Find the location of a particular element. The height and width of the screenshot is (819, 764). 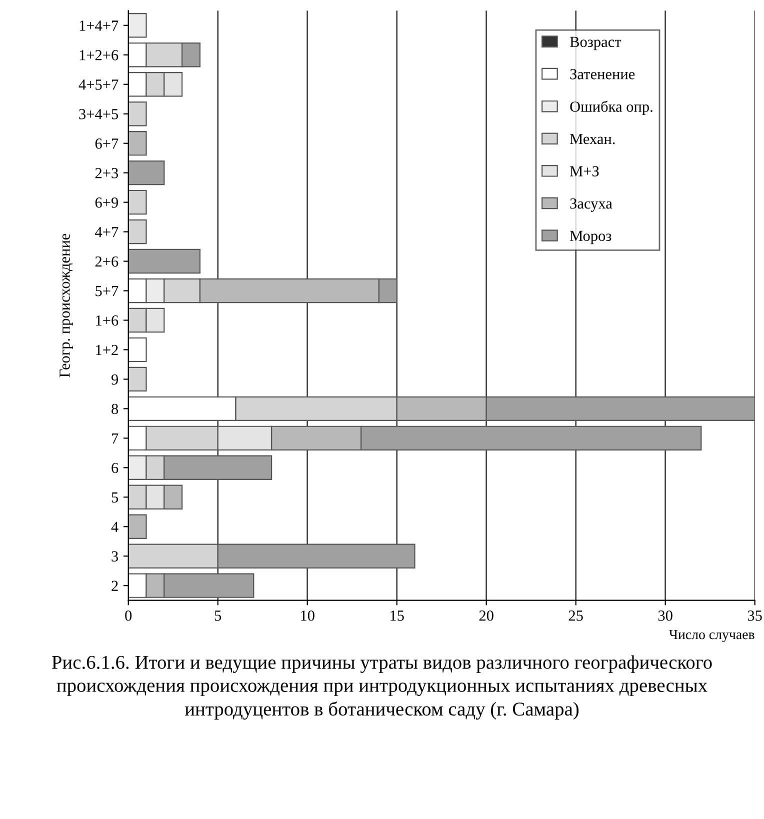

y-tick-label: 1+2+6 is located at coordinates (99, 55).